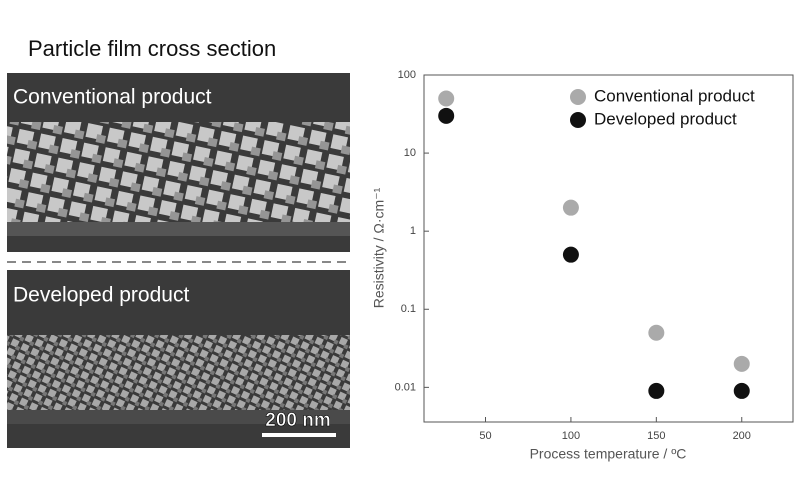 Image resolution: width=800 pixels, height=500 pixels. What do you see at coordinates (571, 436) in the screenshot?
I see `x-tick-label: 100` at bounding box center [571, 436].